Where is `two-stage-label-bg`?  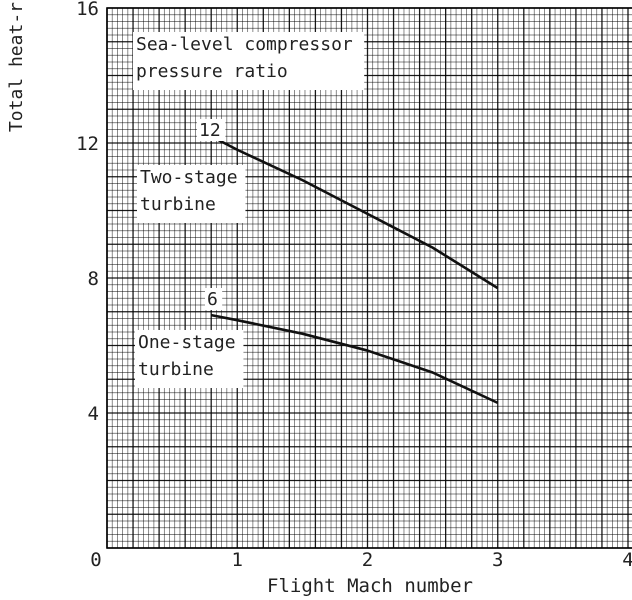 two-stage-label-bg is located at coordinates (191, 194).